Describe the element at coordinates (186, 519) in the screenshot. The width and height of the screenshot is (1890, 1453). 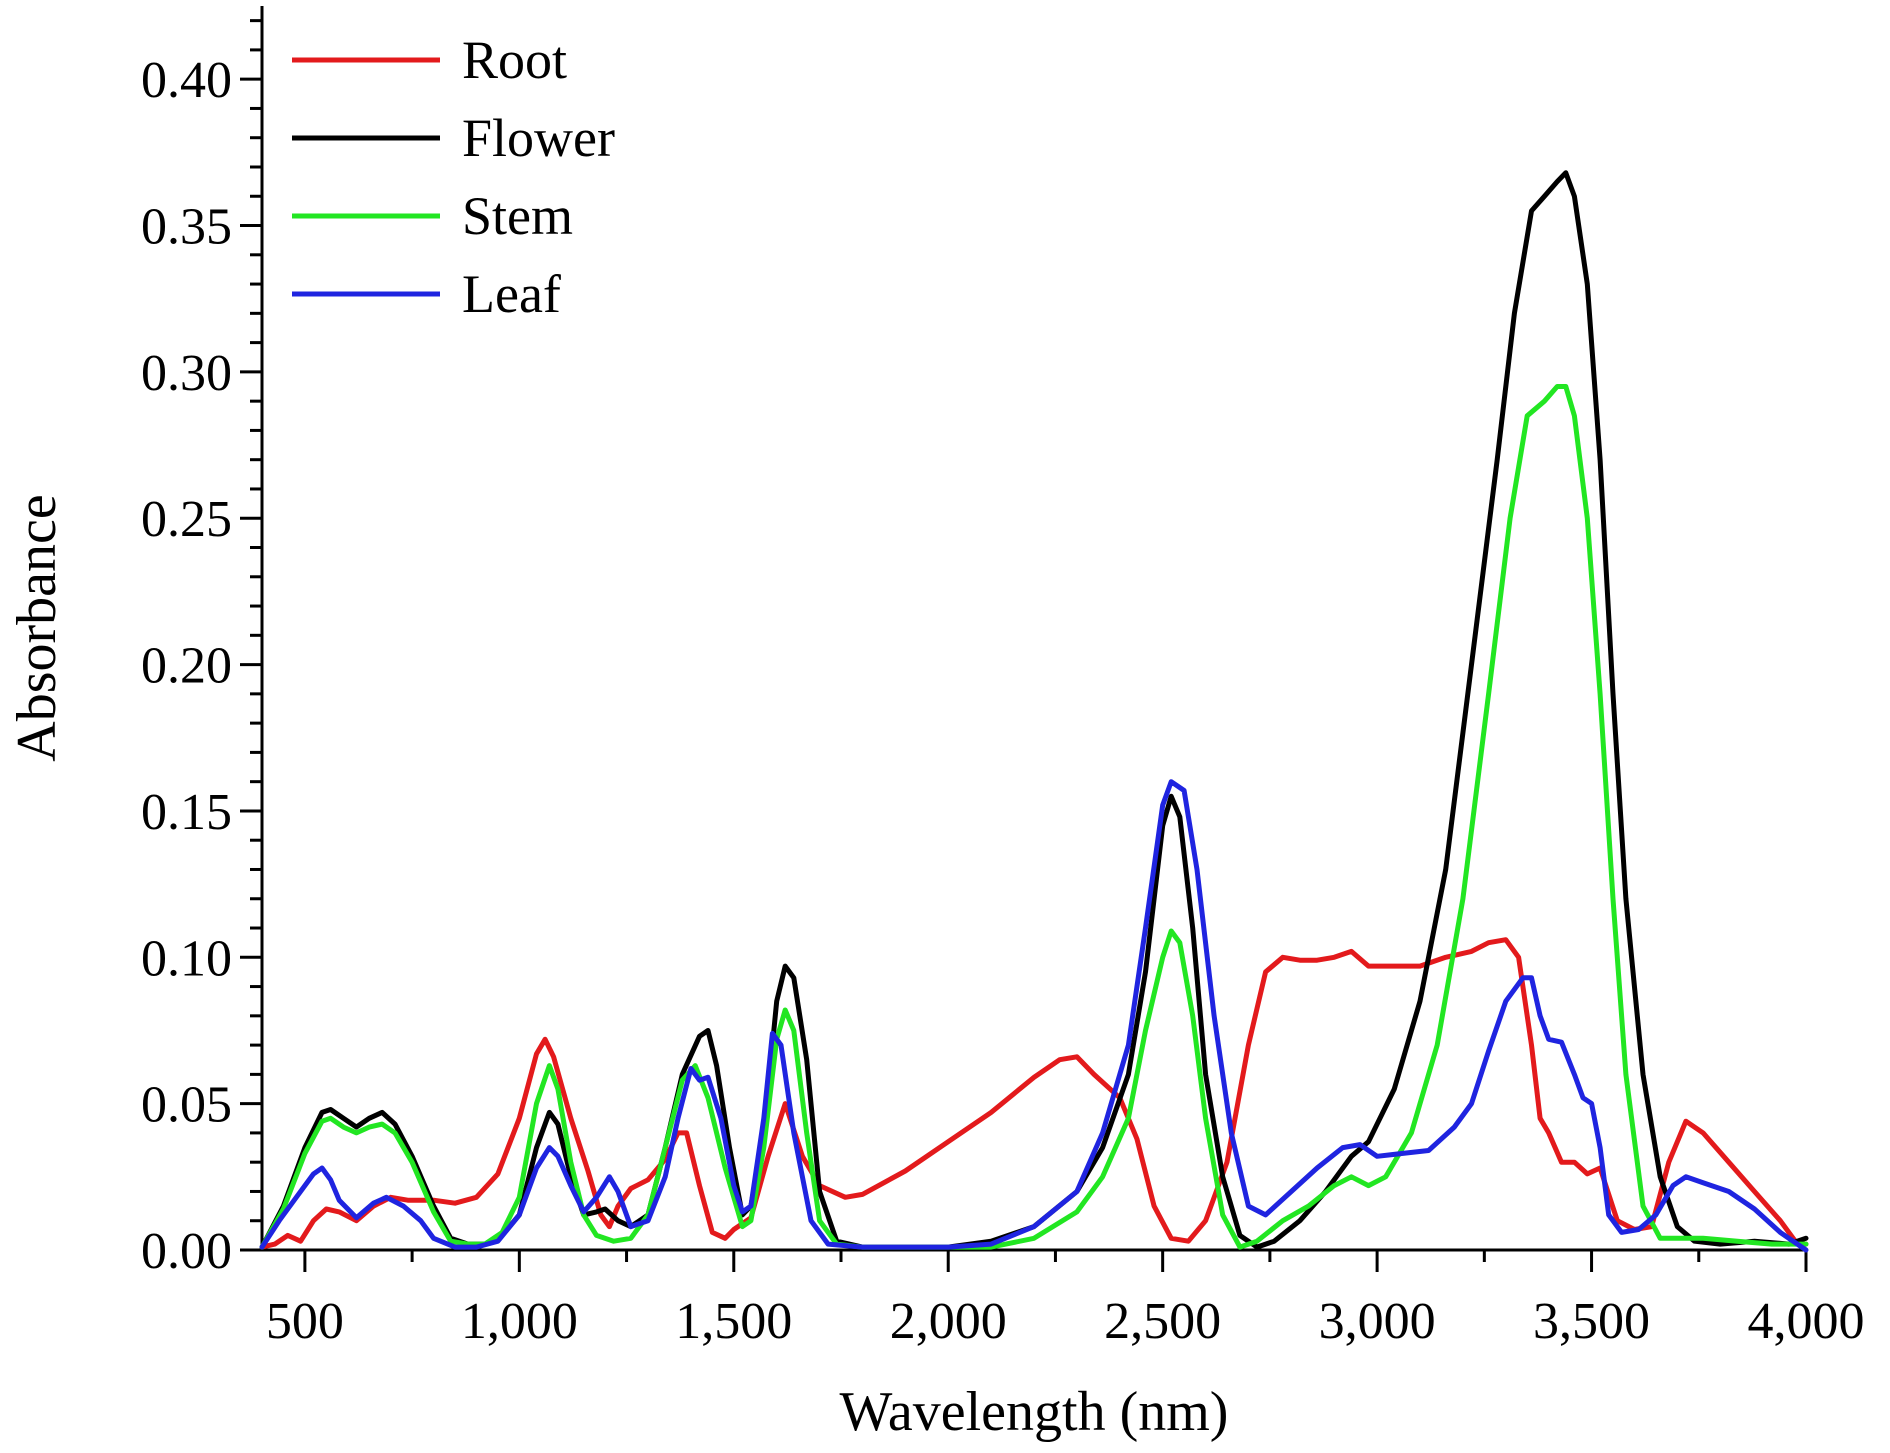
I see `y-tick-label: 0.25` at that location.